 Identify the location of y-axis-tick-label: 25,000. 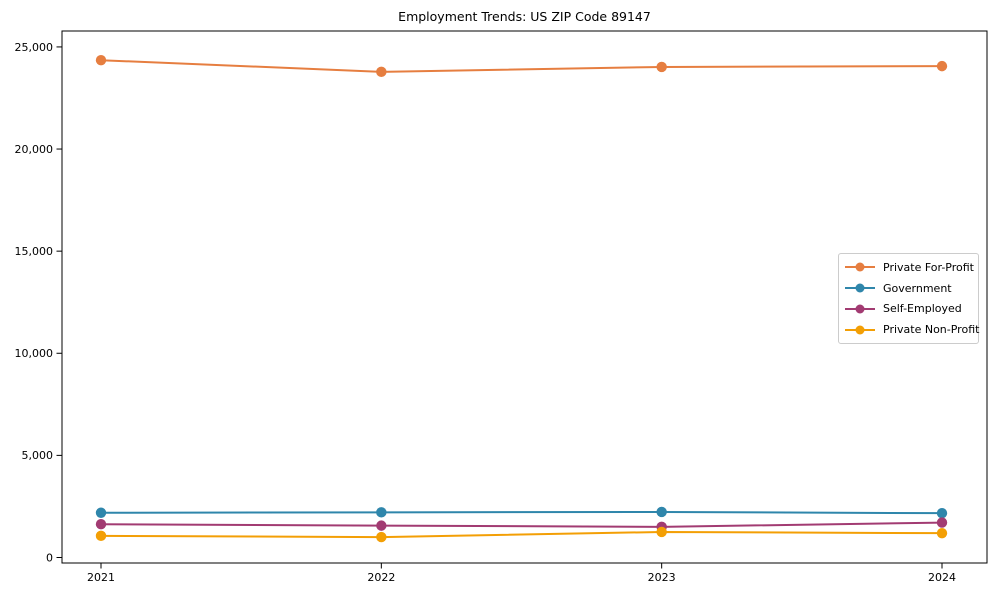
(34, 47).